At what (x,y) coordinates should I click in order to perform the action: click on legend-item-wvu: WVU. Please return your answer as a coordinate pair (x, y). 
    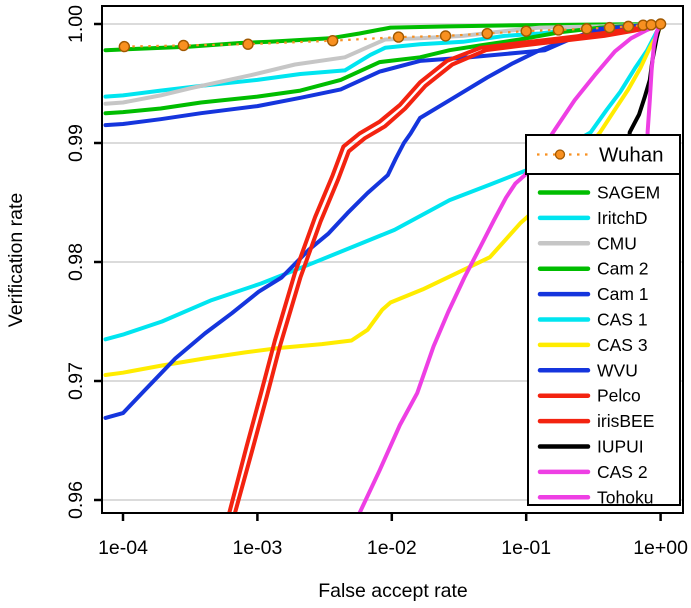
    Looking at the image, I should click on (587, 370).